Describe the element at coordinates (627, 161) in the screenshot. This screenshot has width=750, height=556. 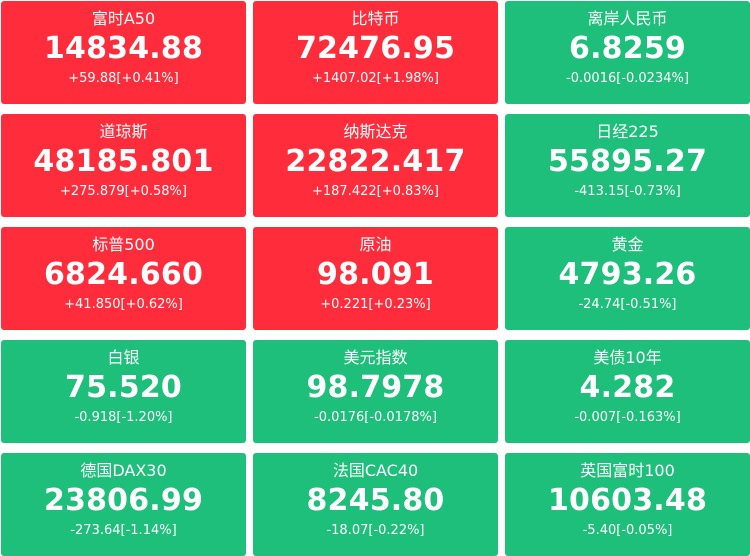
I see `quote-price: 55895.27` at that location.